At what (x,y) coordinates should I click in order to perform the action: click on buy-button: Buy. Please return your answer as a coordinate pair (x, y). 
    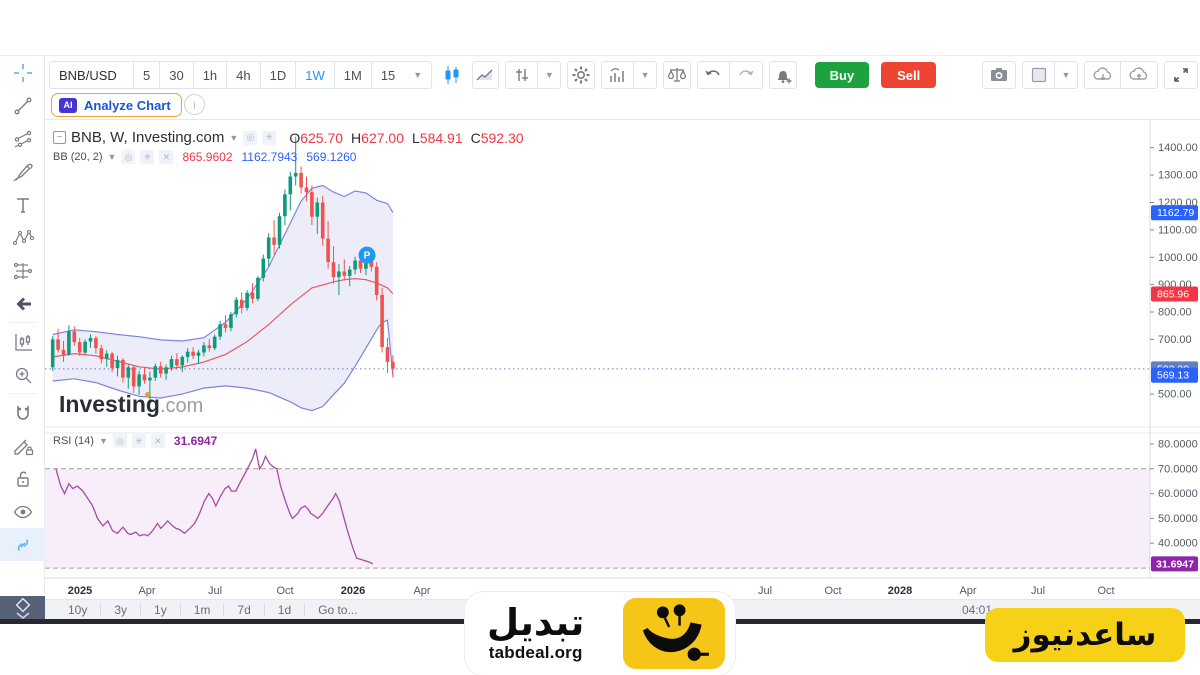
    Looking at the image, I should click on (842, 75).